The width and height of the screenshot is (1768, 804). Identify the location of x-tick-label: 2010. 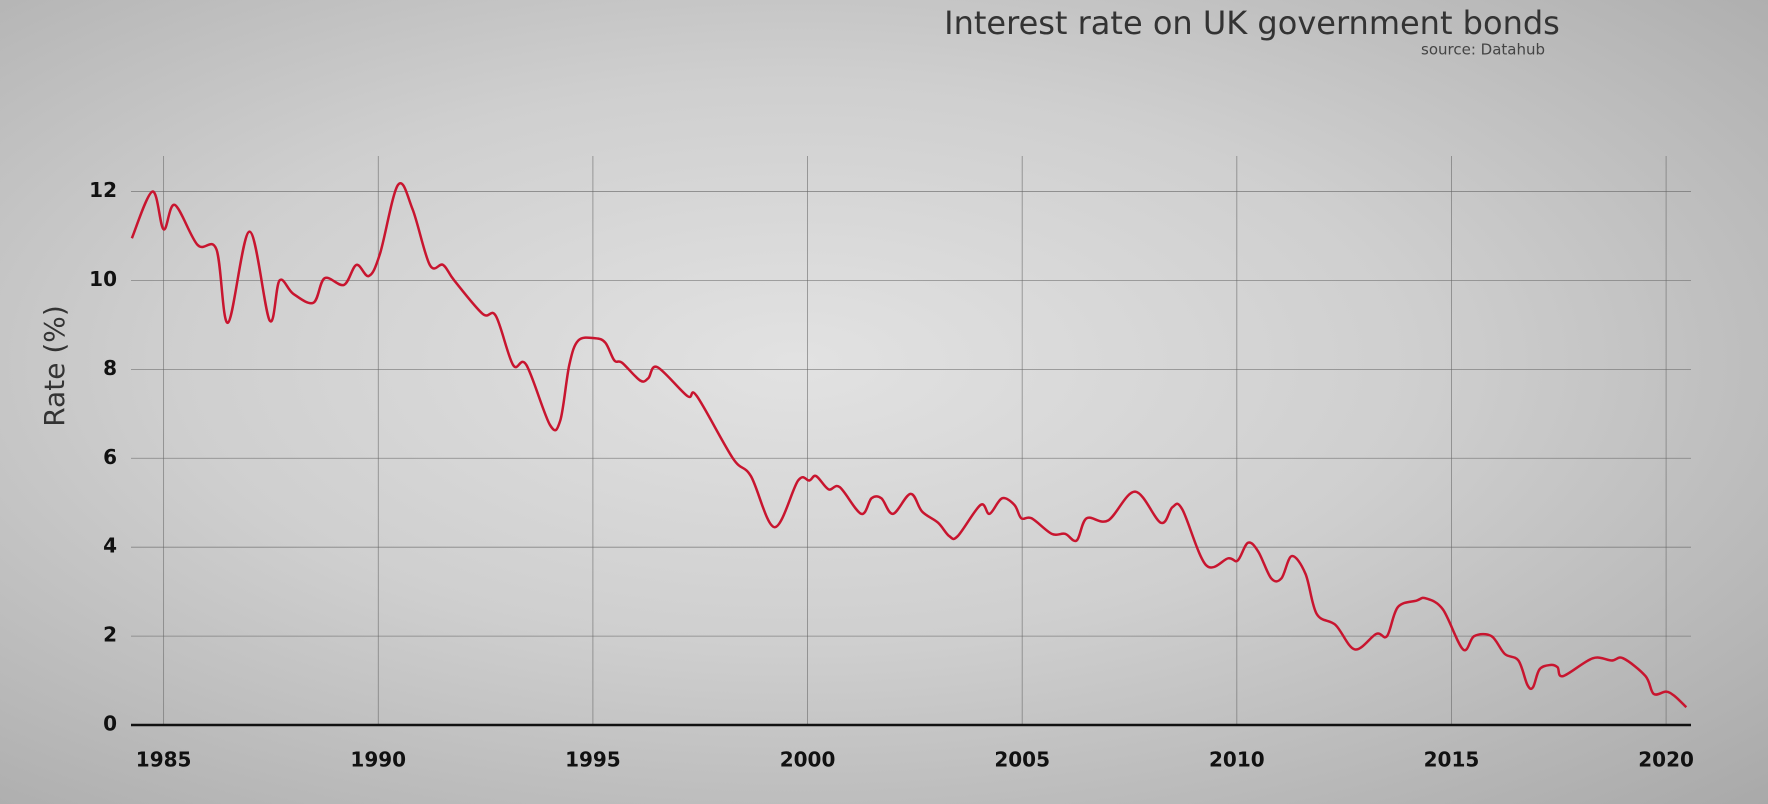
(1237, 760).